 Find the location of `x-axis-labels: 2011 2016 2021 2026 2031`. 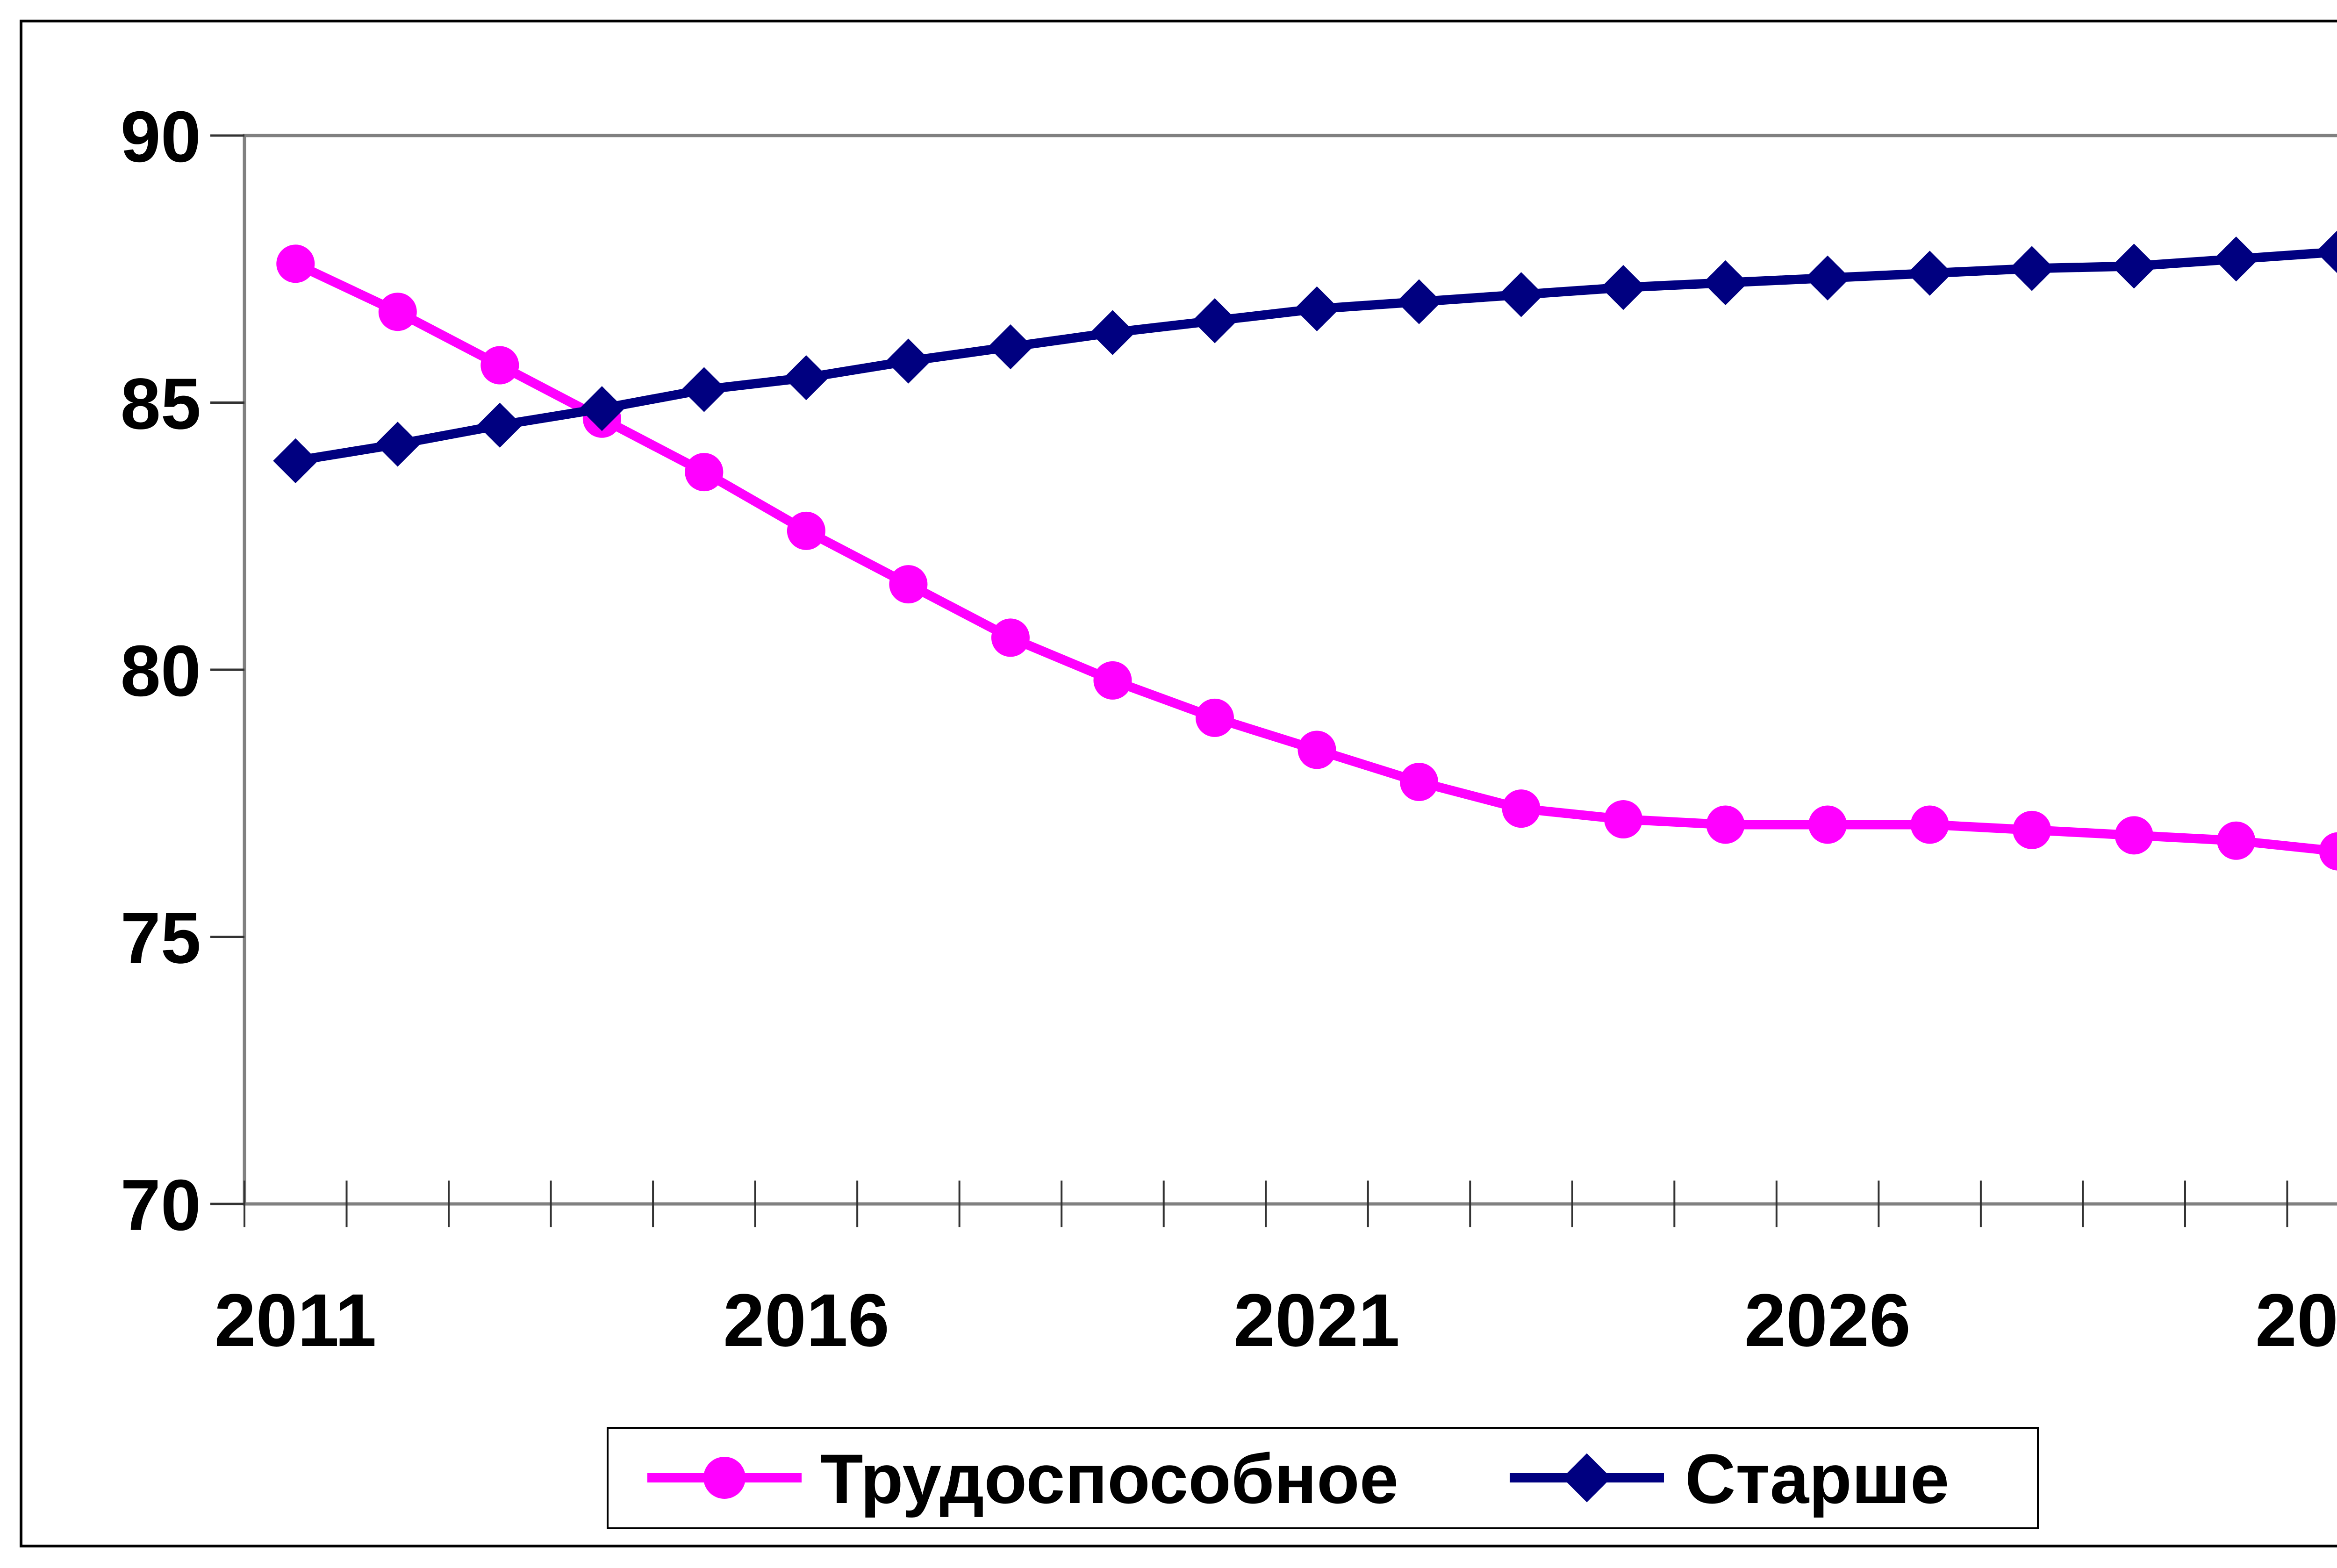

x-axis-labels: 2011 2016 2021 2026 2031 is located at coordinates (1276, 1320).